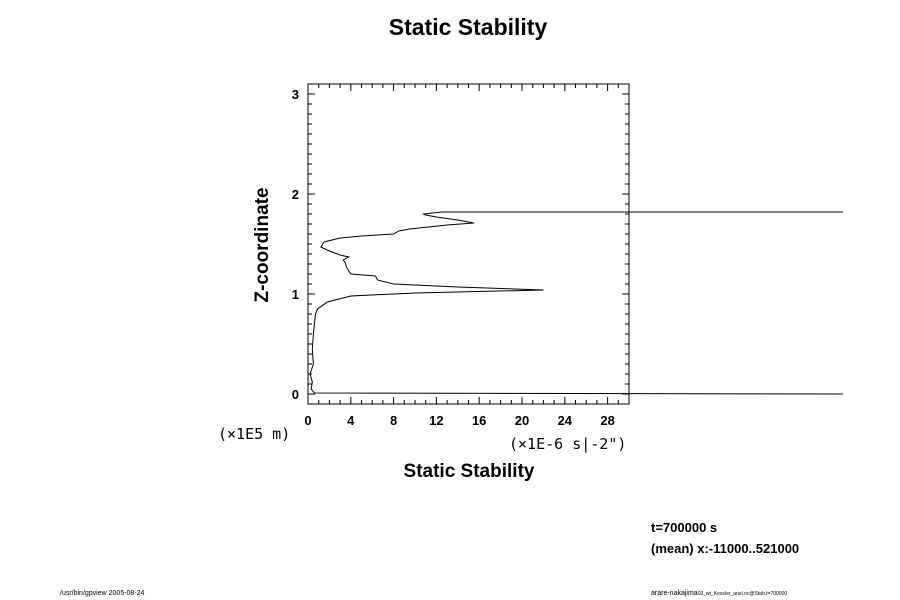 The image size is (900, 600). Describe the element at coordinates (102, 593) in the screenshot. I see `footer-command: /usr/bin/gpview 2005-08-24` at that location.